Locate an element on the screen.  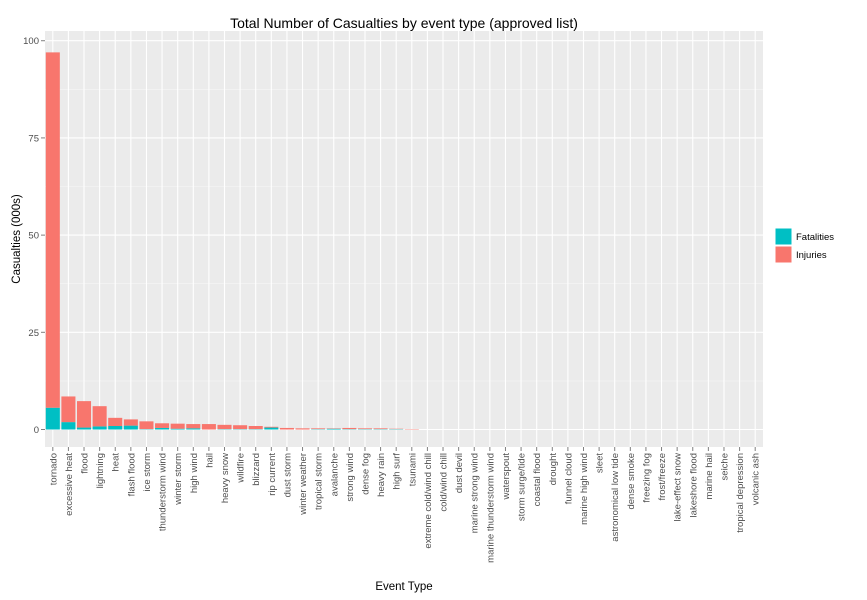
x-tick-label: marine hail is located at coordinates (709, 476).